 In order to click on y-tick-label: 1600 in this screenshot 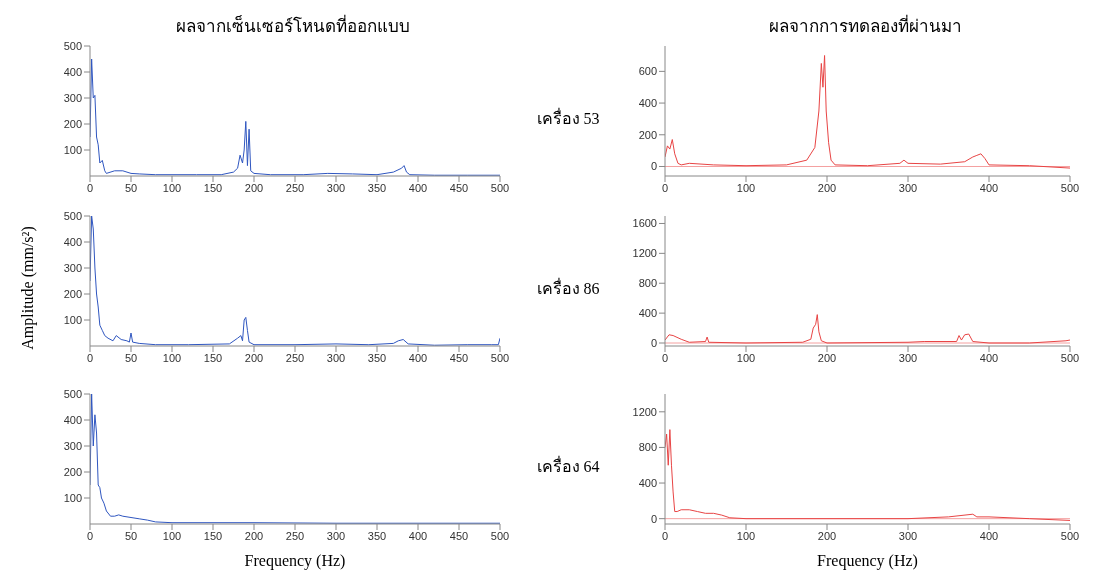, I will do `click(644, 223)`.